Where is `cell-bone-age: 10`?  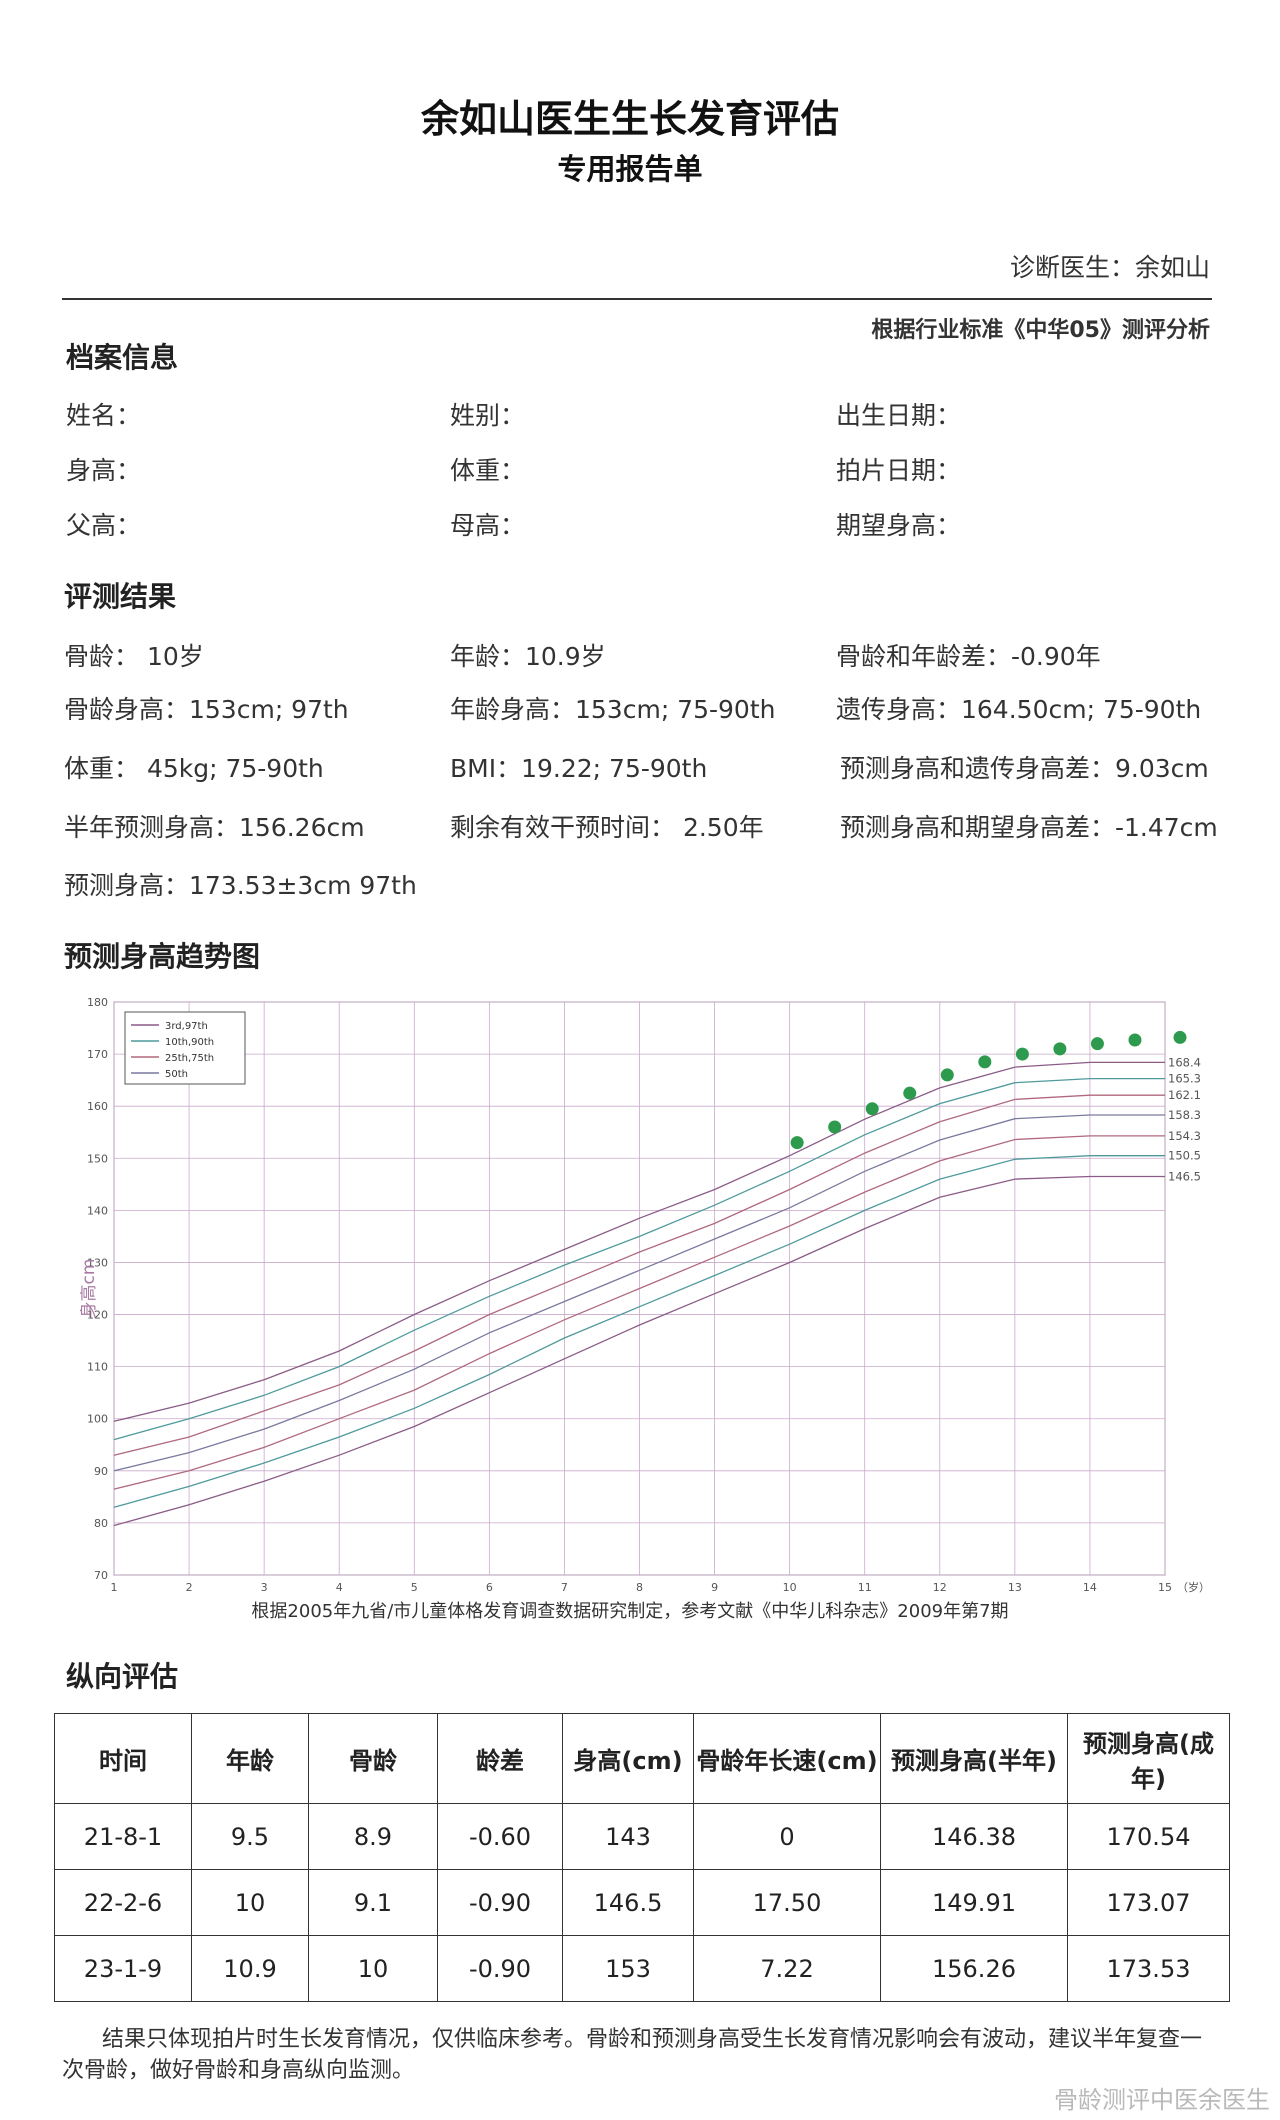 cell-bone-age: 10 is located at coordinates (373, 1968).